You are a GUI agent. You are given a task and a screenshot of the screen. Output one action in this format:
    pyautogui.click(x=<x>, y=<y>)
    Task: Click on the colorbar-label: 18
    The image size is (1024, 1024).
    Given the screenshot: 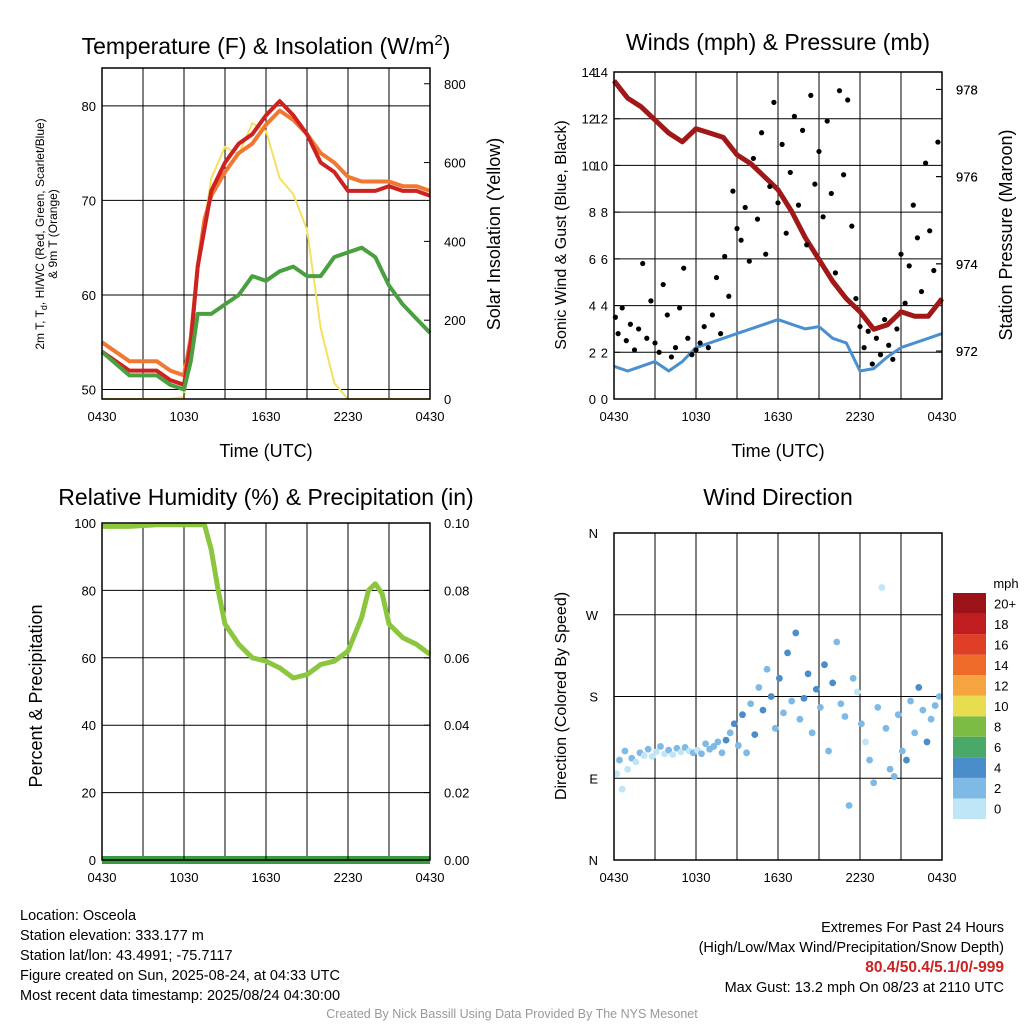 What is the action you would take?
    pyautogui.click(x=1001, y=624)
    